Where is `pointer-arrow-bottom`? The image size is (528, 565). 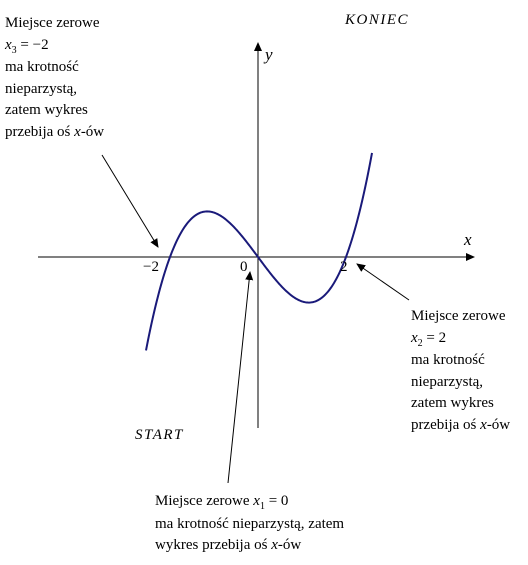
pointer-arrow-bottom is located at coordinates (240, 377).